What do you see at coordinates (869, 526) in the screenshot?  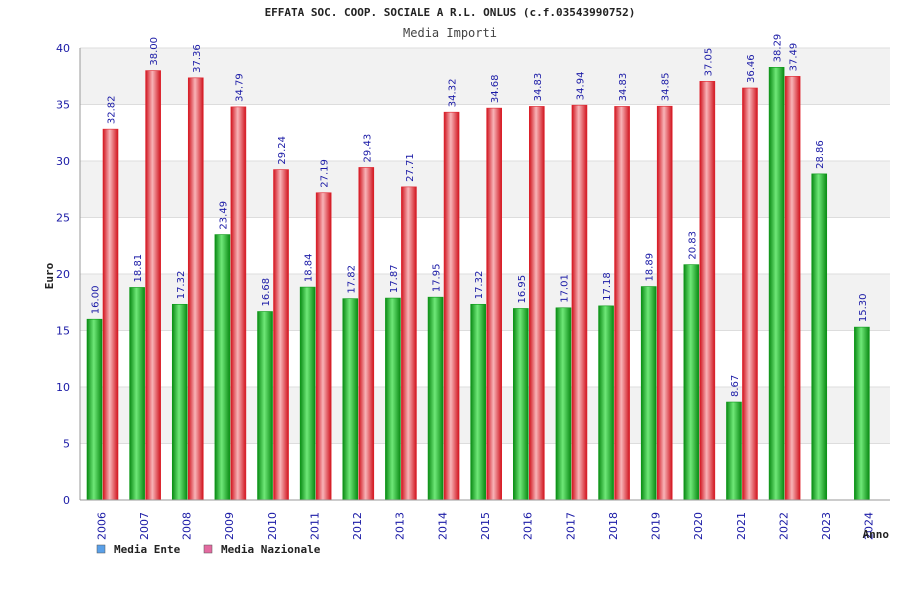 I see `x-tick-label: 2024` at bounding box center [869, 526].